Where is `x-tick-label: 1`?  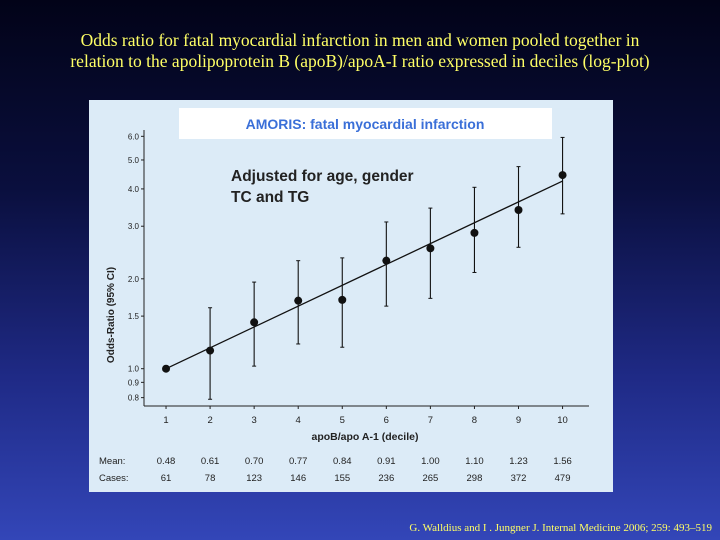 x-tick-label: 1 is located at coordinates (165, 420).